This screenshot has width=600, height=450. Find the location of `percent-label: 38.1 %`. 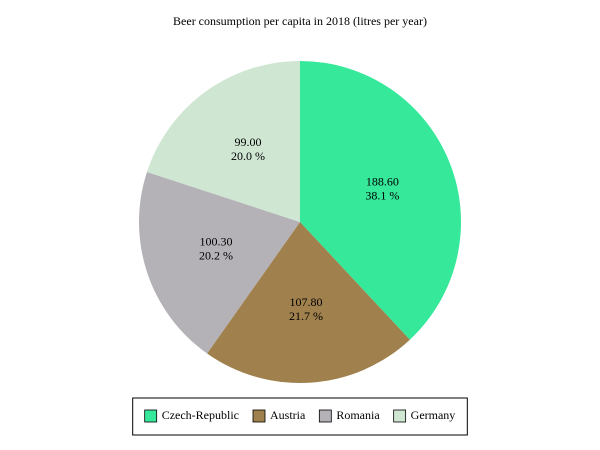

percent-label: 38.1 % is located at coordinates (382, 195).